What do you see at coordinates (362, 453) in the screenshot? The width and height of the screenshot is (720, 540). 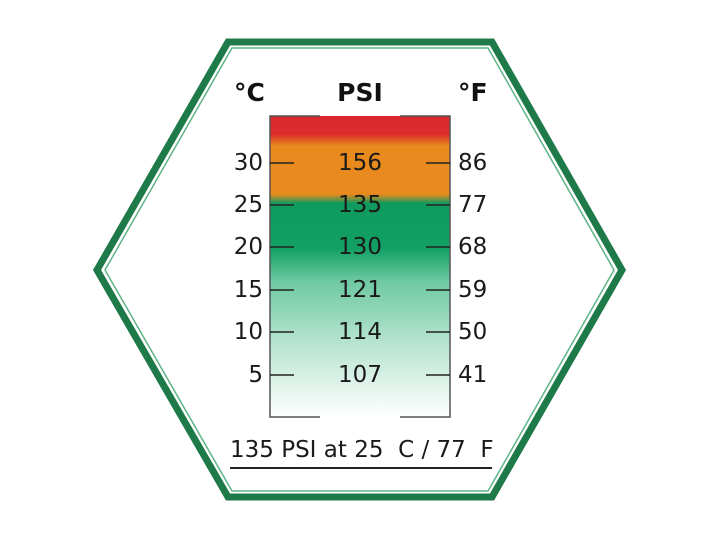 I see `footer-note: 135 PSI at 25 C / 77 F` at bounding box center [362, 453].